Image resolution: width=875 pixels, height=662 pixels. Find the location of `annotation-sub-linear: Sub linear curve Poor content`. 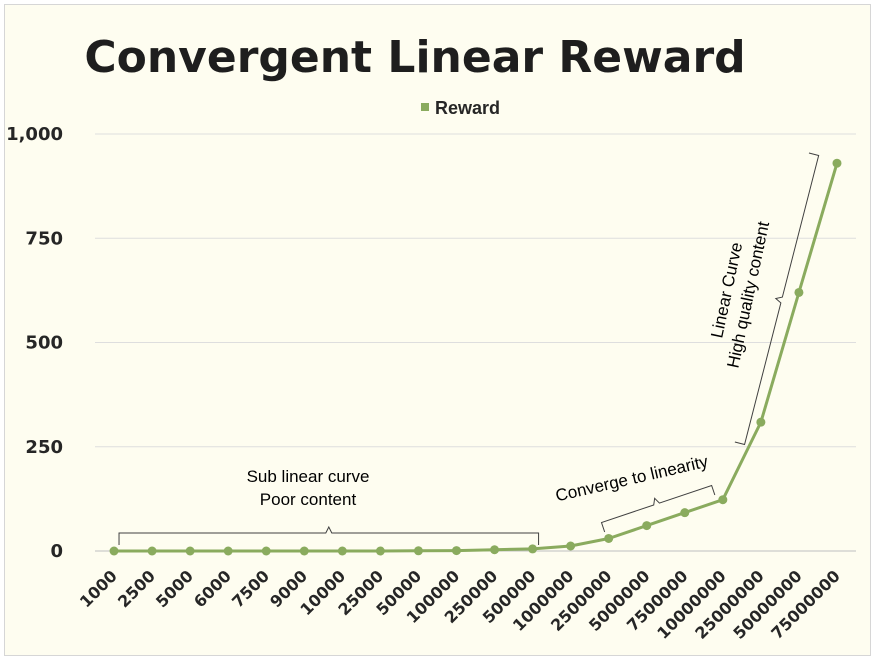

annotation-sub-linear: Sub linear curve Poor content is located at coordinates (308, 488).